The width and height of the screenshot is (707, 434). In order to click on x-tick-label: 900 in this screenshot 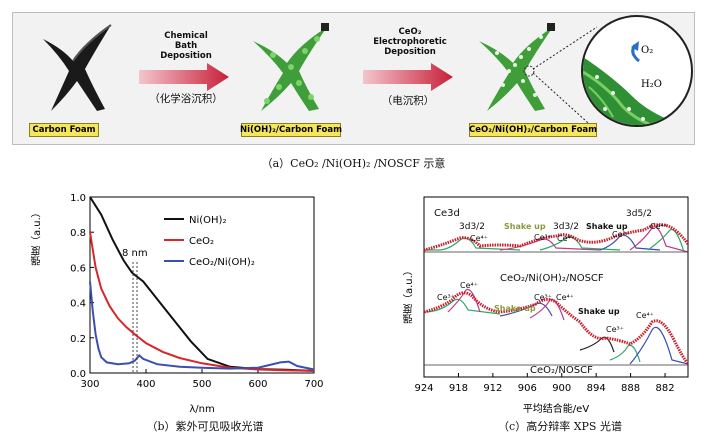, I will do `click(561, 388)`.